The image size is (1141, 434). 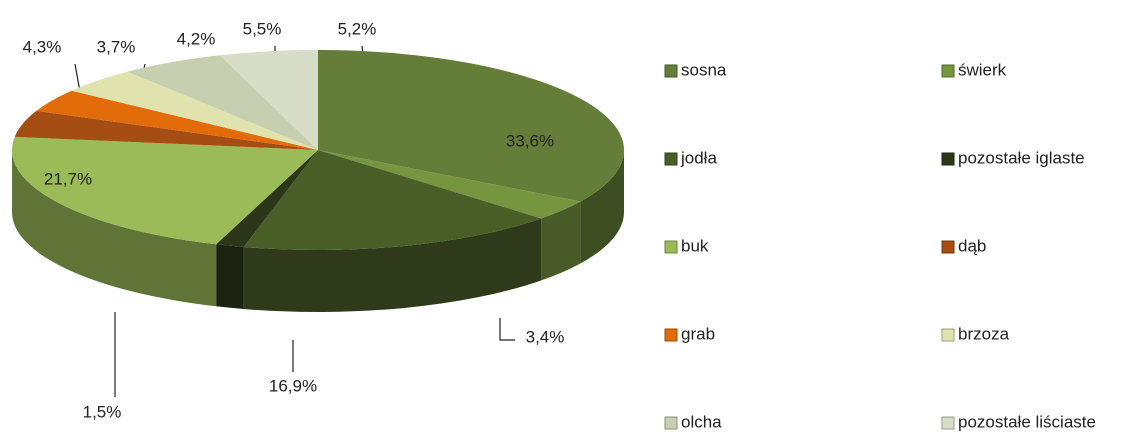 What do you see at coordinates (701, 421) in the screenshot?
I see `legend-label: olcha` at bounding box center [701, 421].